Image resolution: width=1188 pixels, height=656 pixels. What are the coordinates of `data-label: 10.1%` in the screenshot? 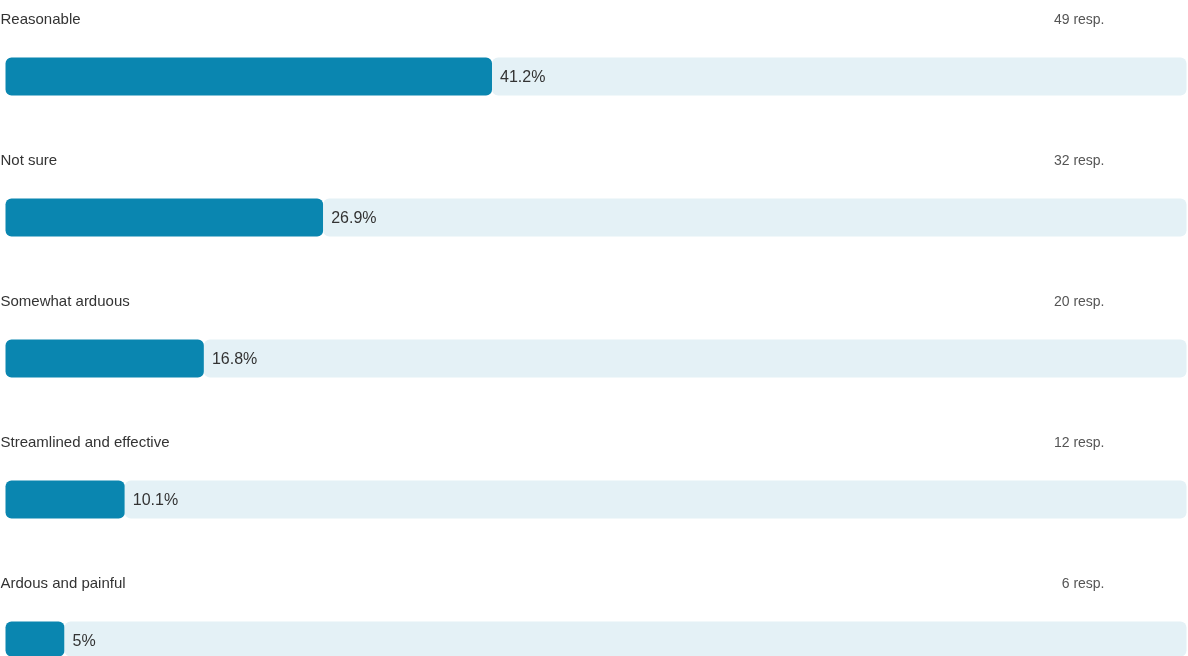 It's located at (155, 499).